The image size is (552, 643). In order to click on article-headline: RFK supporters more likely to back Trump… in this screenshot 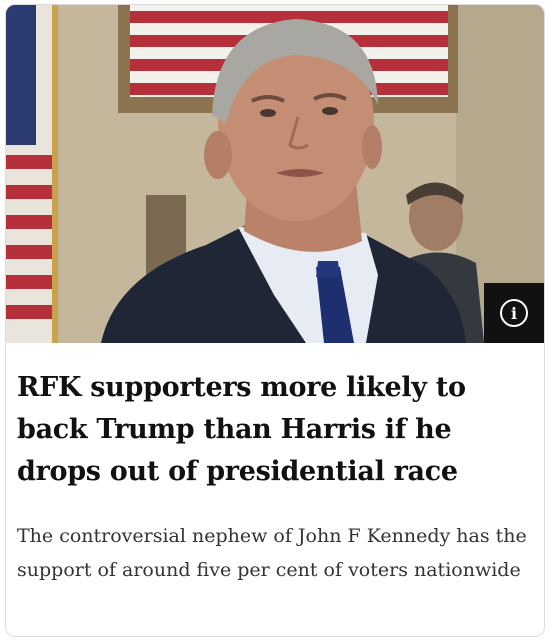, I will do `click(241, 429)`.